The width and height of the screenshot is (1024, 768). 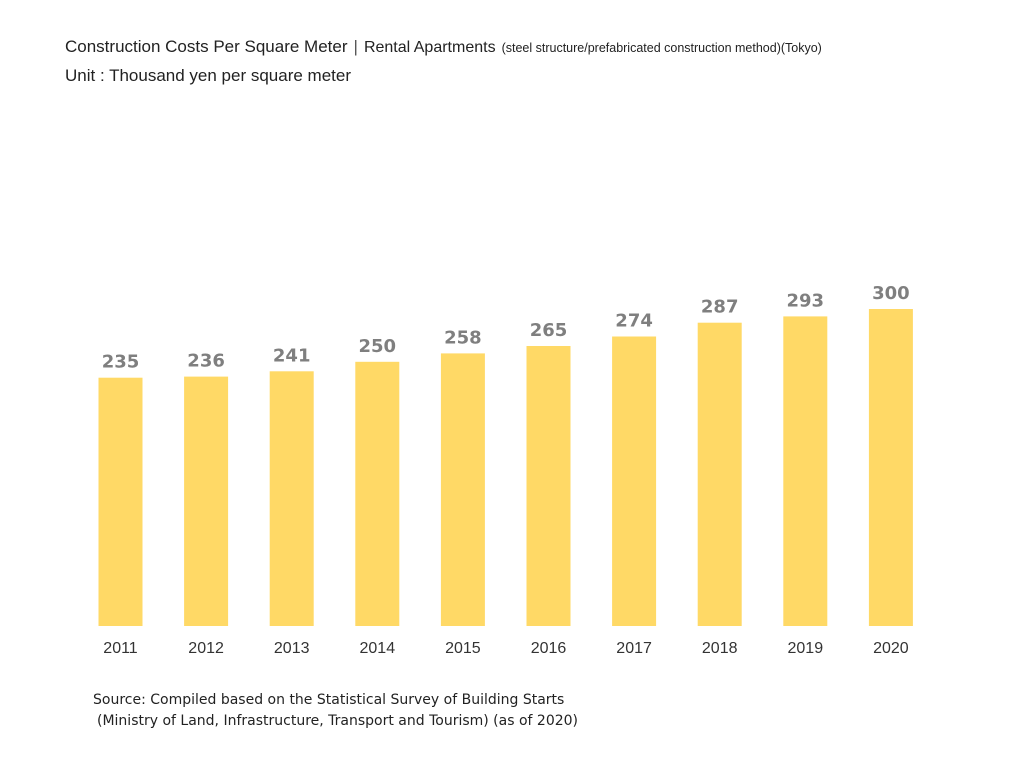 I want to click on value-label-2018: 287, so click(x=720, y=307).